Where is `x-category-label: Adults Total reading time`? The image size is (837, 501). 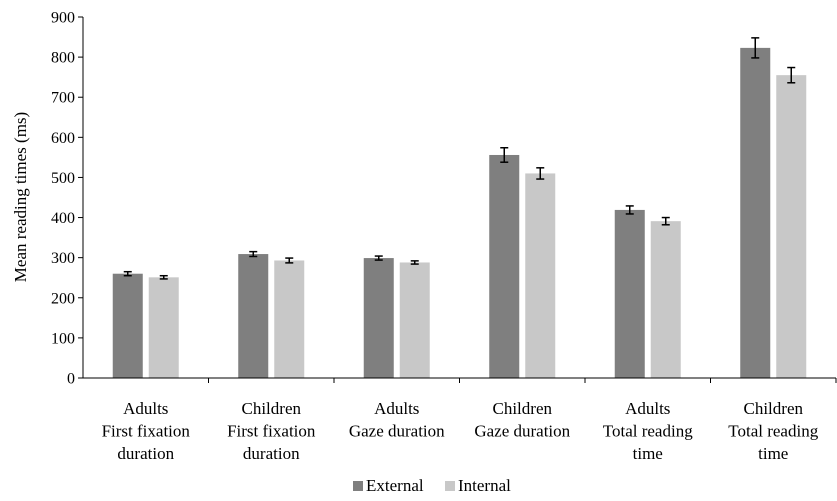
x-category-label: Adults Total reading time is located at coordinates (648, 431).